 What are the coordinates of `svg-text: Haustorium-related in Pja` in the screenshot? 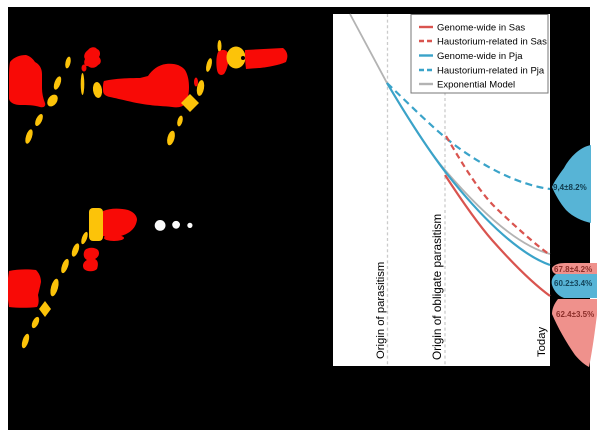 It's located at (491, 71).